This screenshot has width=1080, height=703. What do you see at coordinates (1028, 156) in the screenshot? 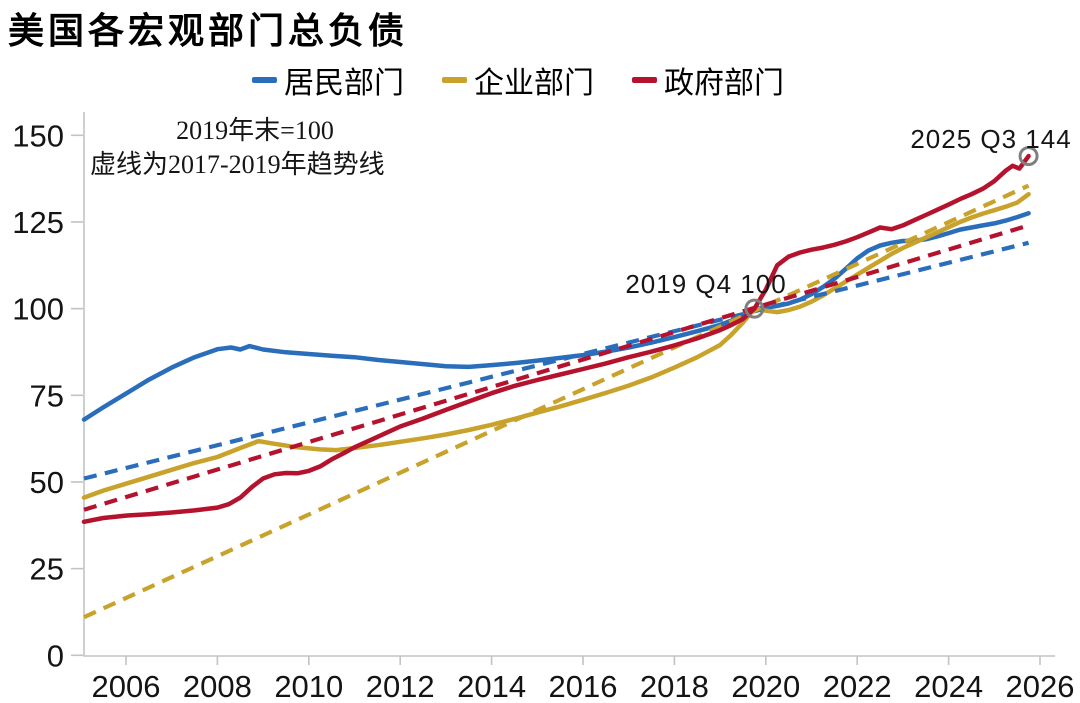
I see `marker-2025q3-circle` at bounding box center [1028, 156].